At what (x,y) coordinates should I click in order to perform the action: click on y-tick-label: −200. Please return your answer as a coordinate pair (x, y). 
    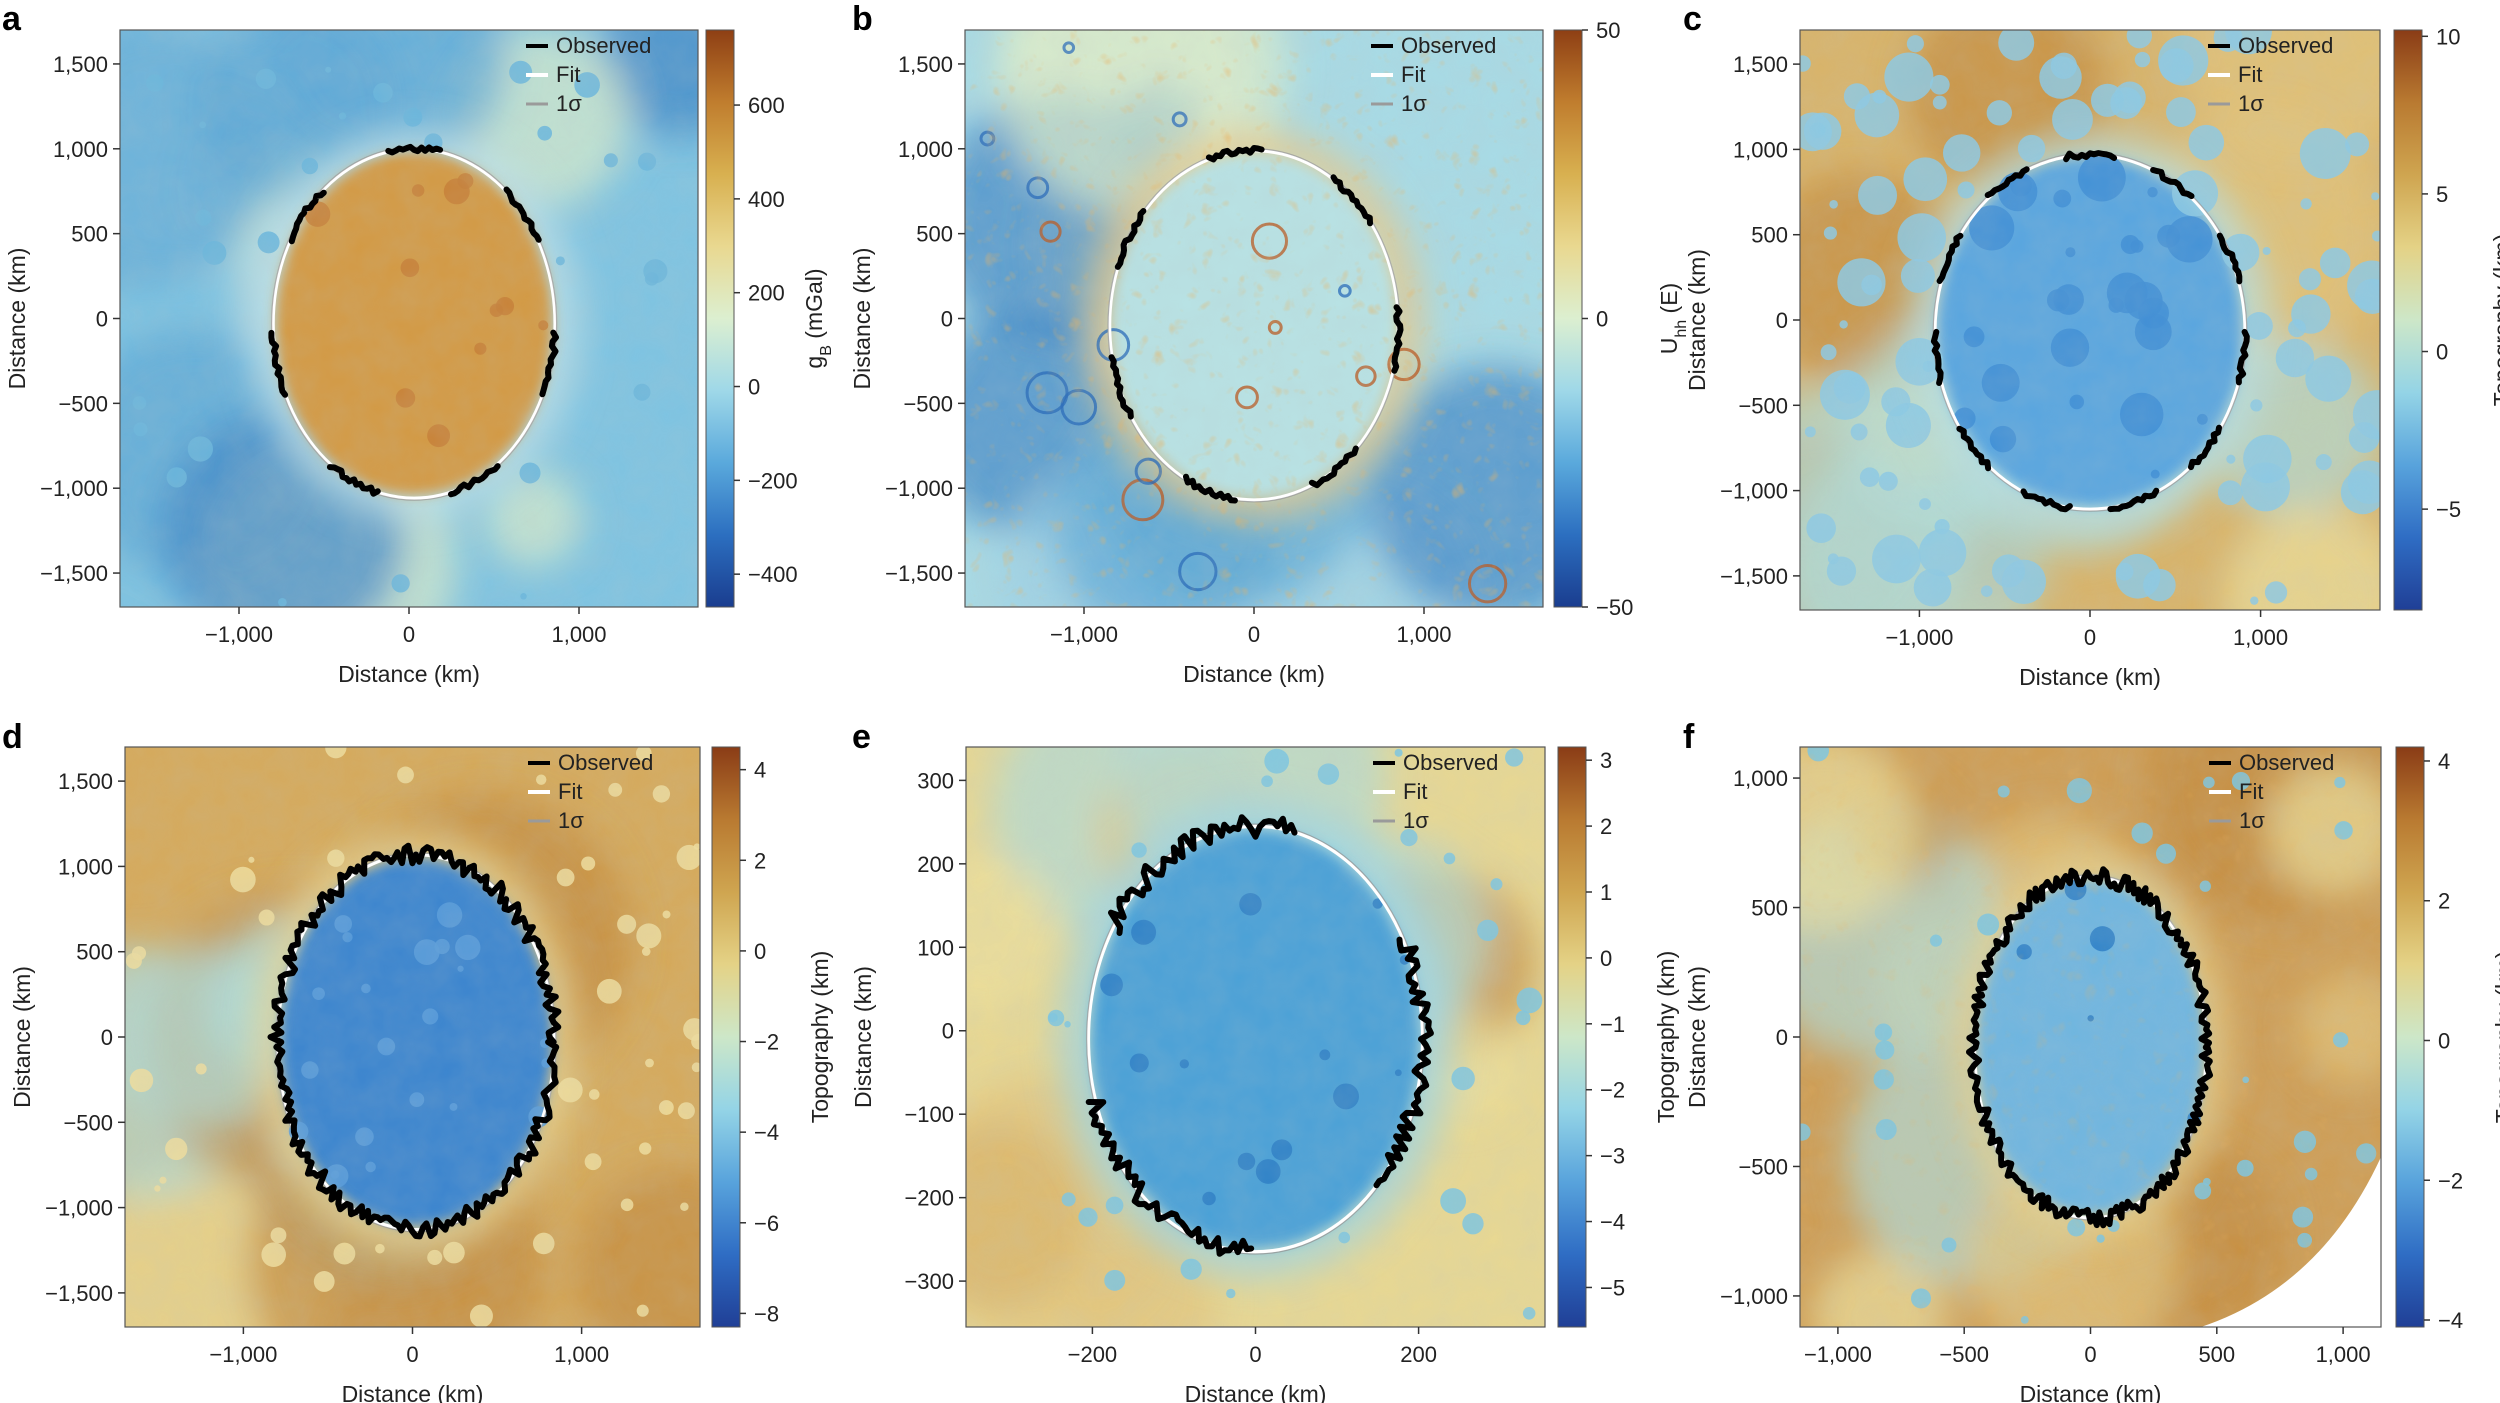
    Looking at the image, I should click on (929, 1198).